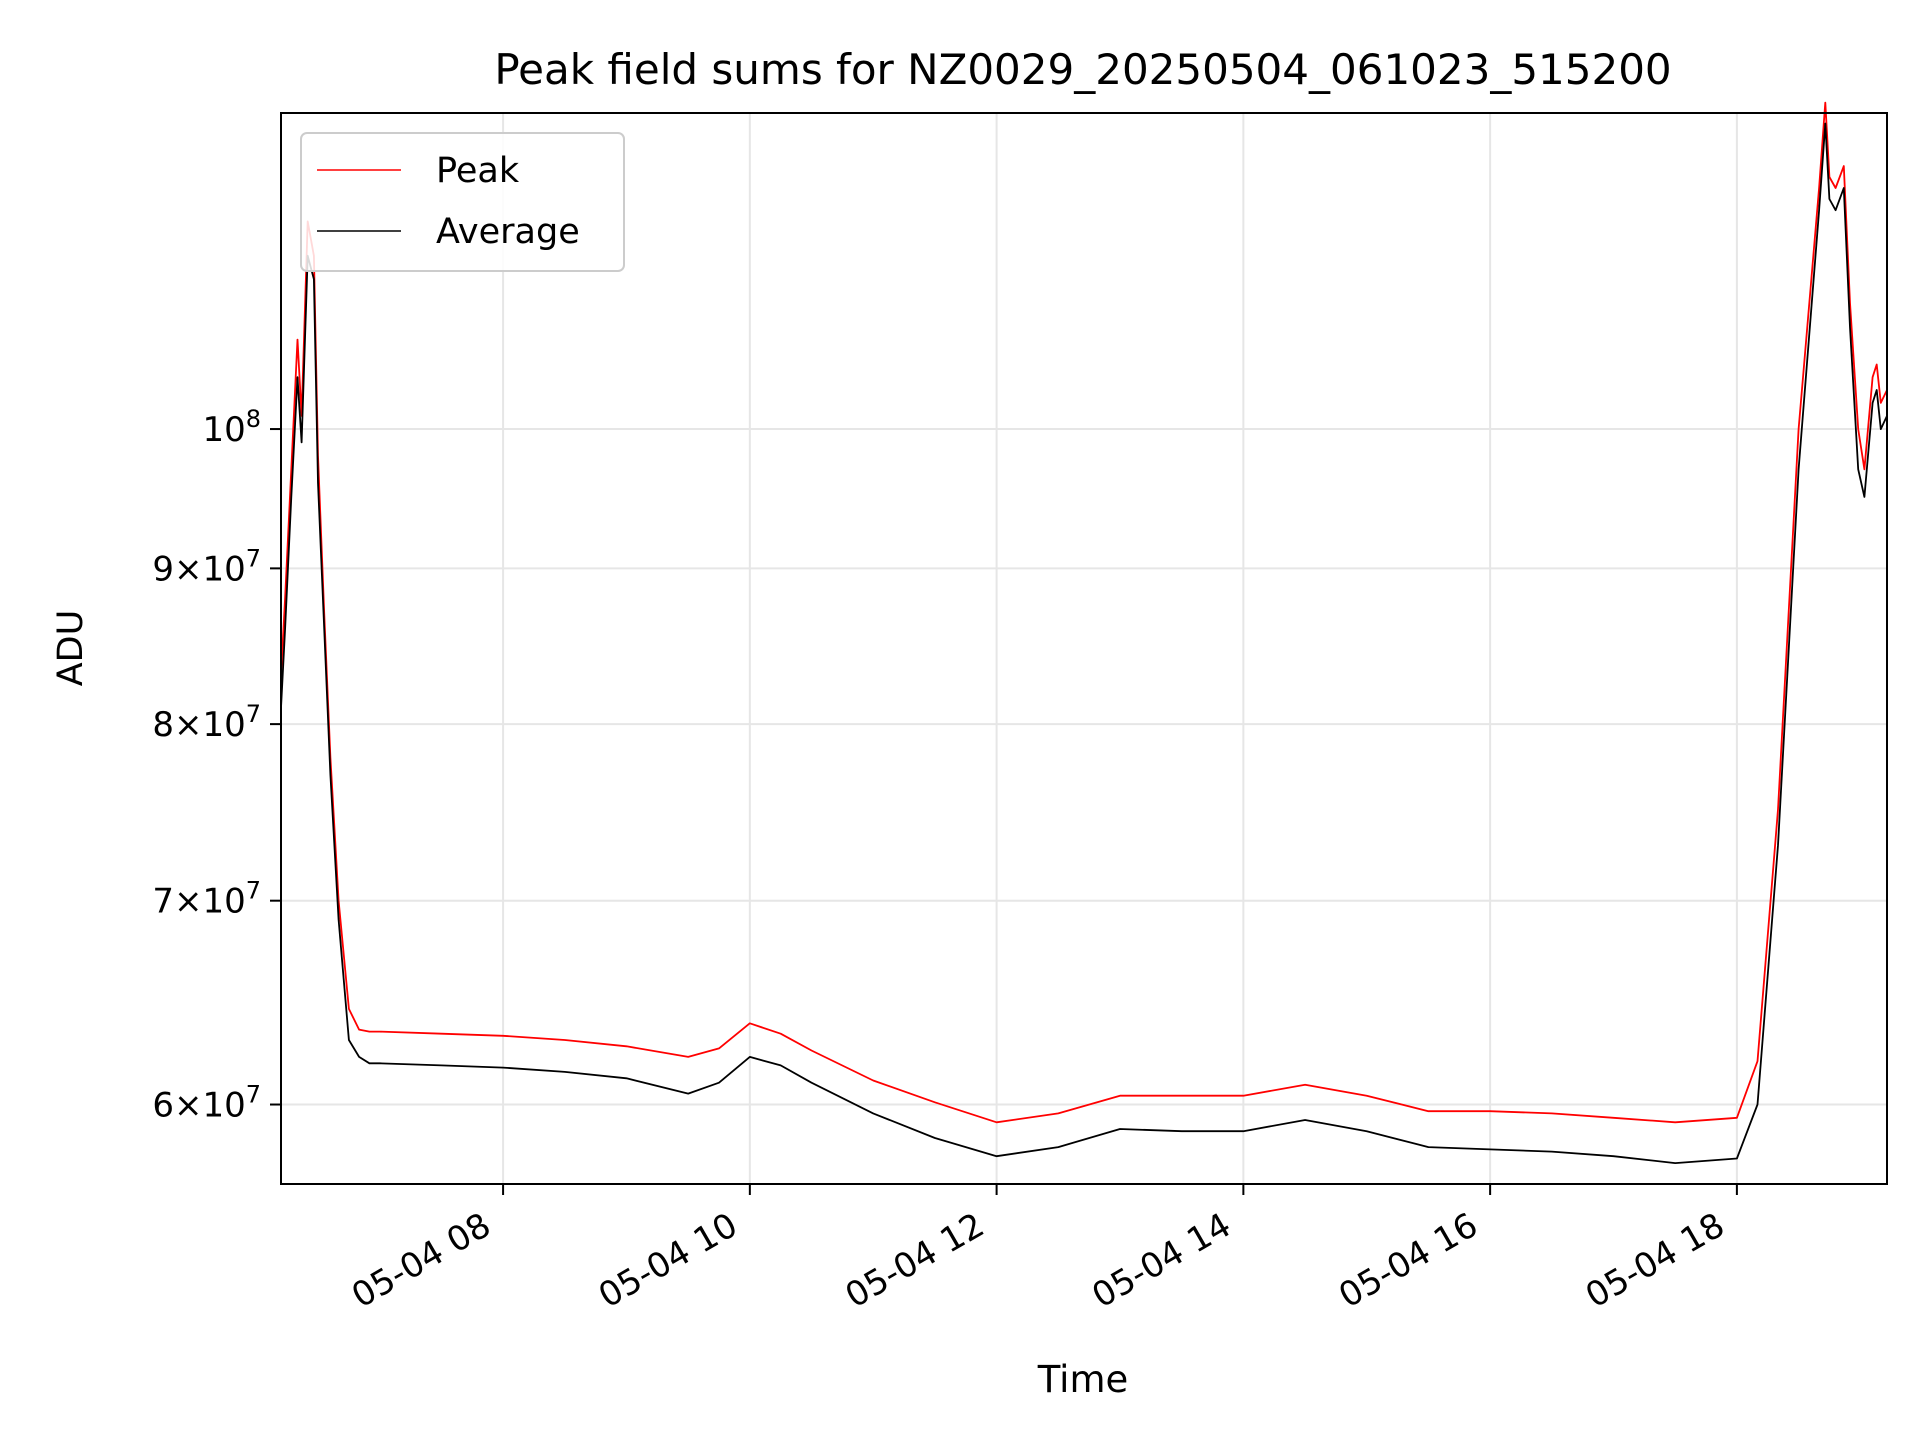 The width and height of the screenshot is (1920, 1440). Describe the element at coordinates (508, 232) in the screenshot. I see `legend-average-label: Average` at that location.